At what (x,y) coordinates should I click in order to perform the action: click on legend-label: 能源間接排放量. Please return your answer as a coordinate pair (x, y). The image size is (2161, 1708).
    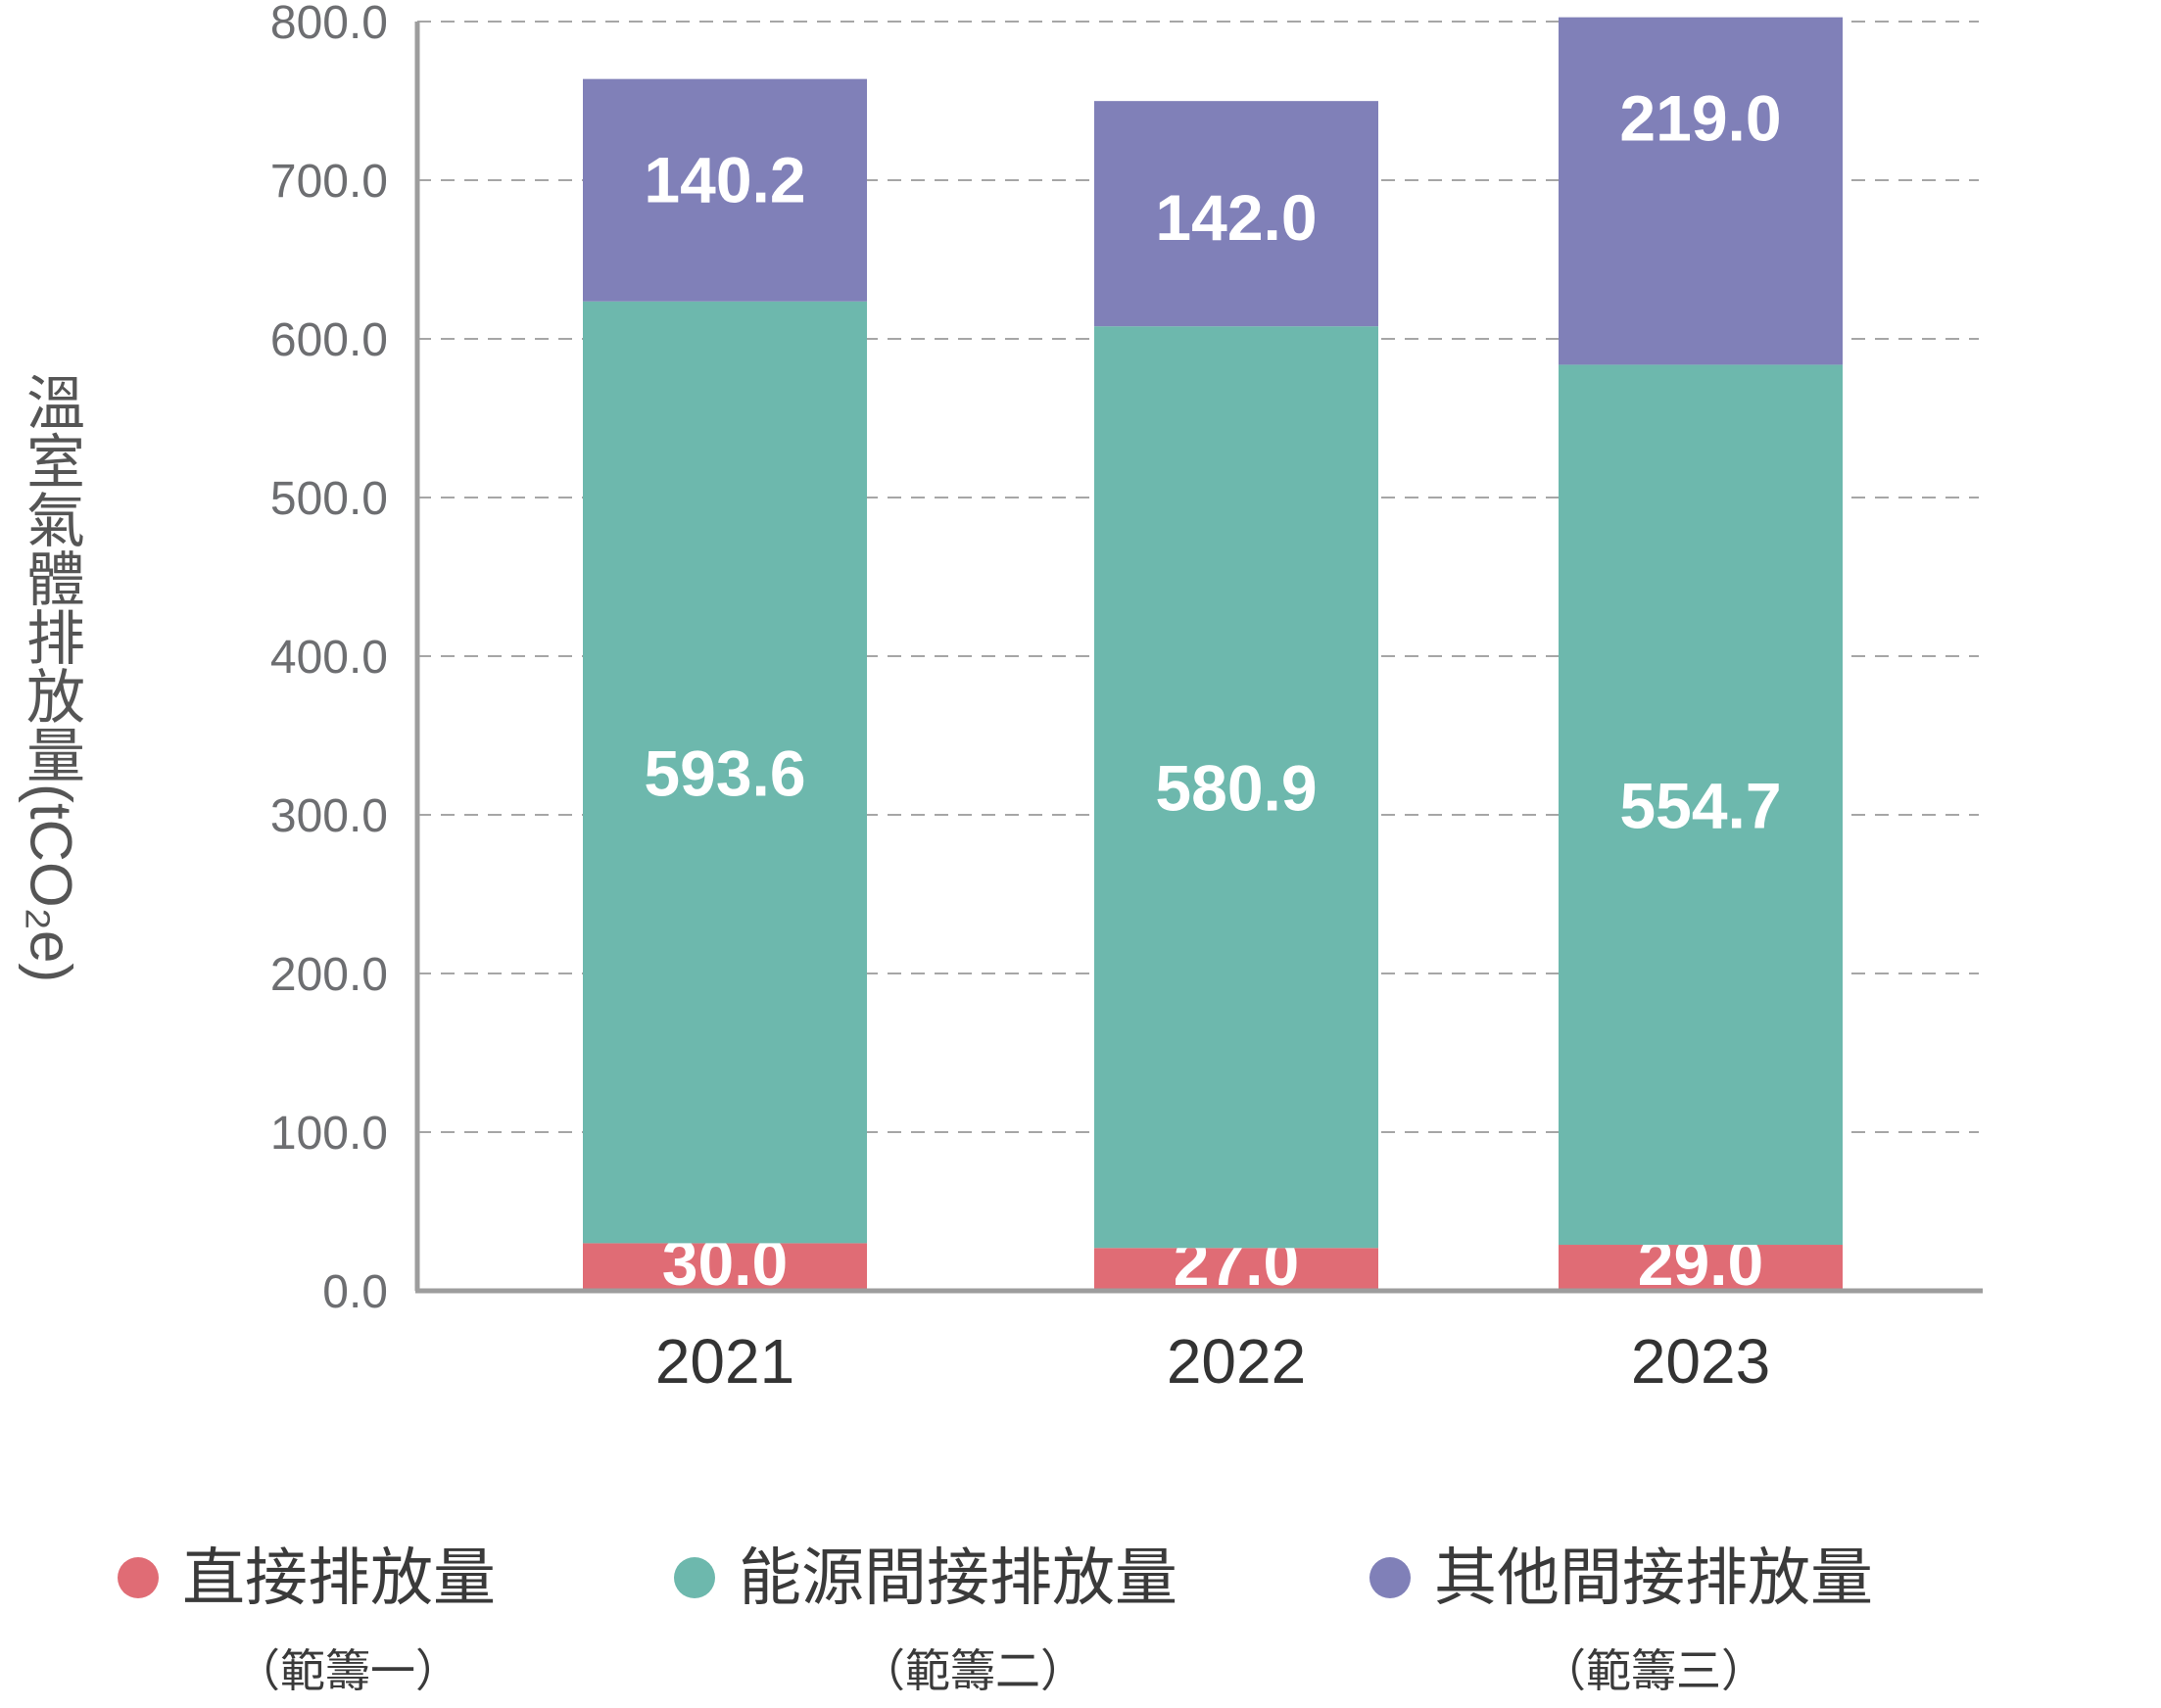
    Looking at the image, I should click on (958, 1578).